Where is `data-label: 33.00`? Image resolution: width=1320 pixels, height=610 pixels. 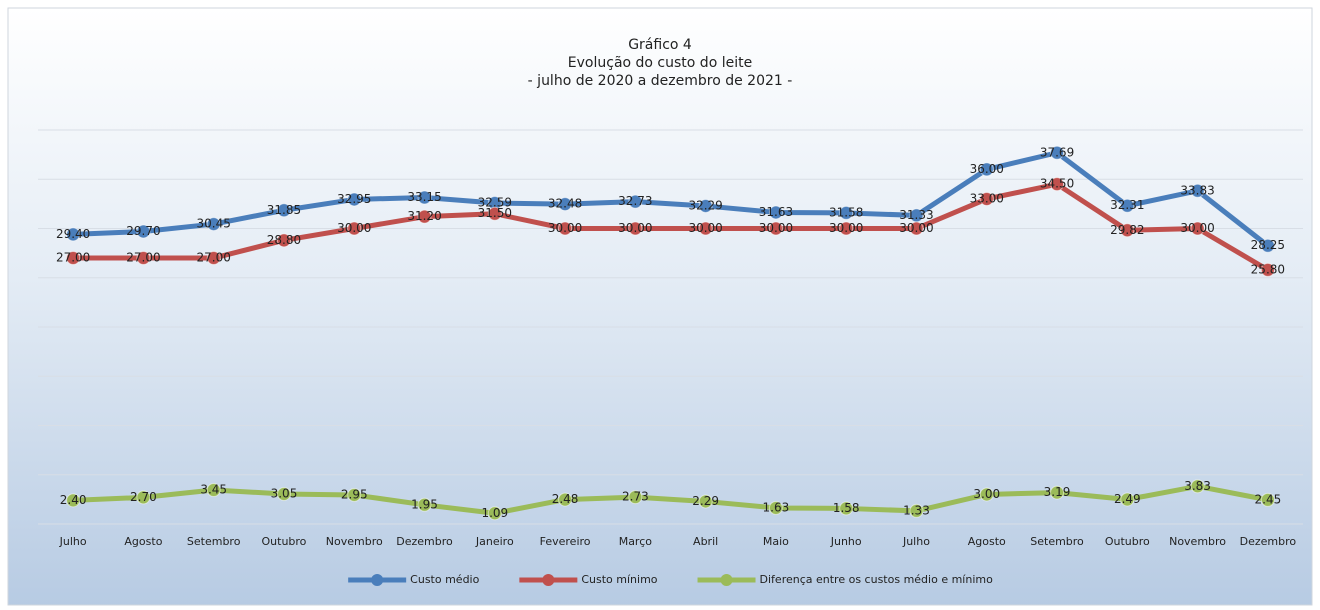 data-label: 33.00 is located at coordinates (987, 198).